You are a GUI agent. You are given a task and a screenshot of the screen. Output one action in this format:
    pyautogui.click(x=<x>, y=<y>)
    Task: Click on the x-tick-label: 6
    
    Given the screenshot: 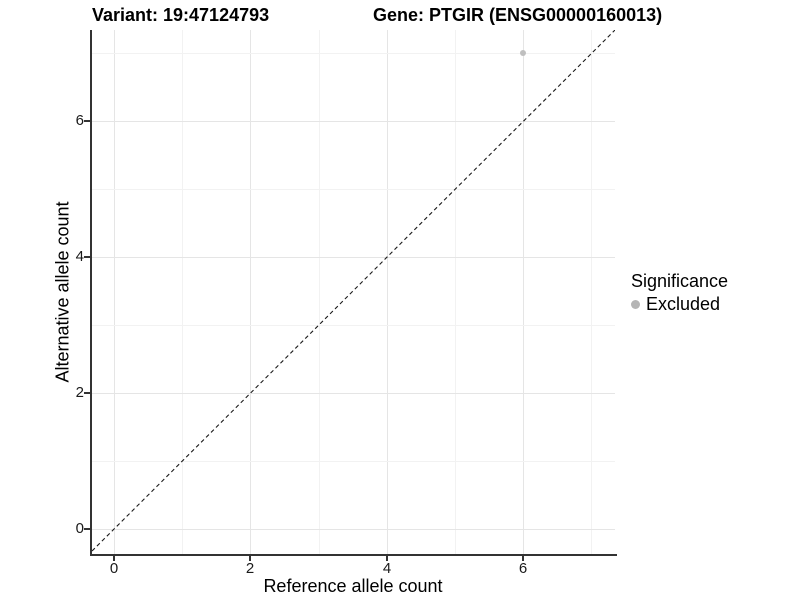 What is the action you would take?
    pyautogui.click(x=523, y=568)
    